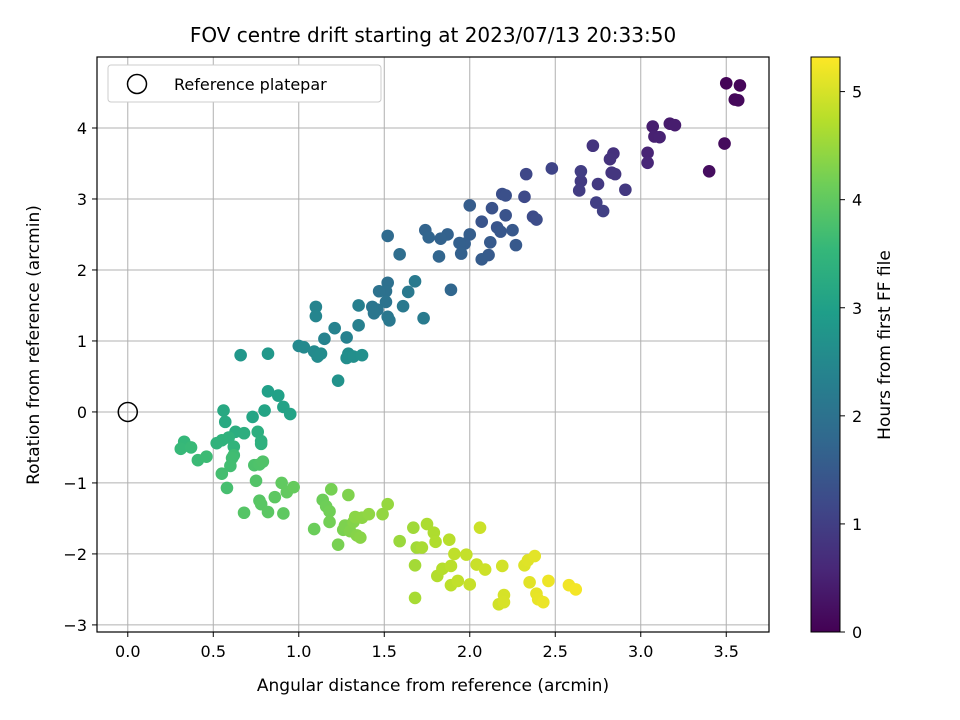  Describe the element at coordinates (298, 651) in the screenshot. I see `x-tick-label: 1.0` at that location.